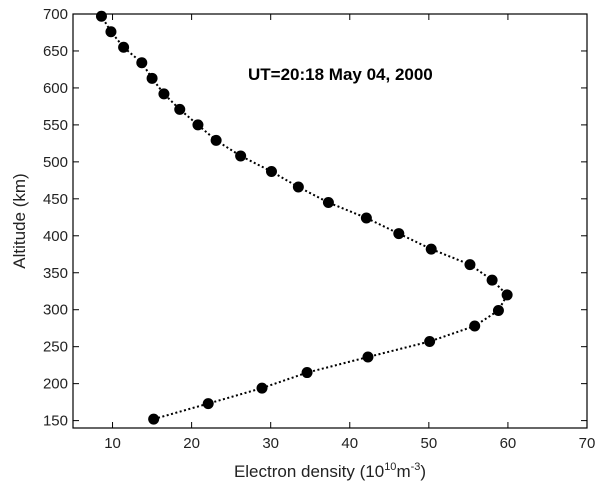 Image resolution: width=598 pixels, height=490 pixels. I want to click on x-tick-label: 70, so click(587, 443).